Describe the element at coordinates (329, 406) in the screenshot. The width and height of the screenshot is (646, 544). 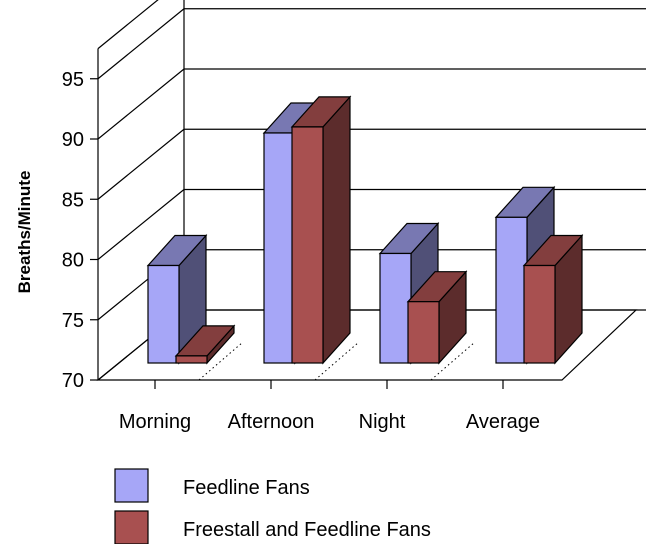
I see `x-axis-labels: Morning Afternoon Night Average` at that location.